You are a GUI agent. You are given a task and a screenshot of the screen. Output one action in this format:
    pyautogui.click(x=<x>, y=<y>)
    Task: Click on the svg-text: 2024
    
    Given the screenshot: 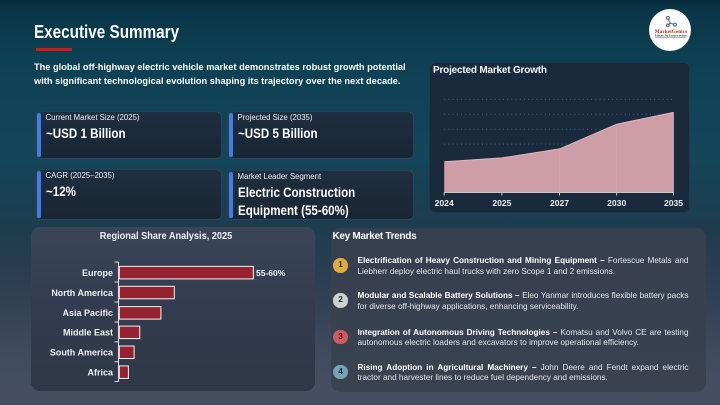 What is the action you would take?
    pyautogui.click(x=444, y=203)
    